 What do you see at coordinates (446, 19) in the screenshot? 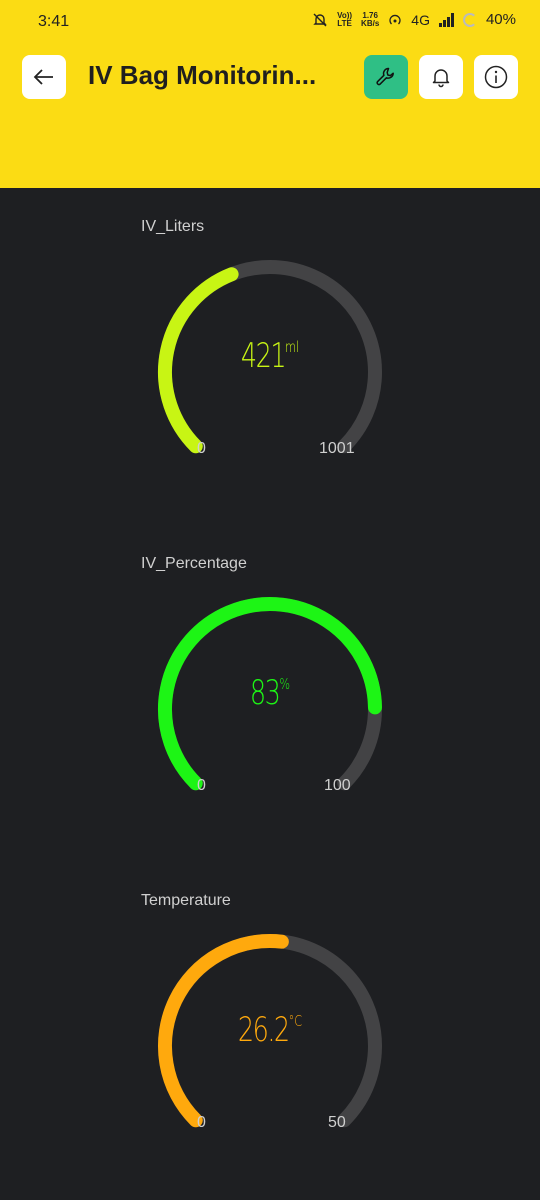
I see `signal-icon` at bounding box center [446, 19].